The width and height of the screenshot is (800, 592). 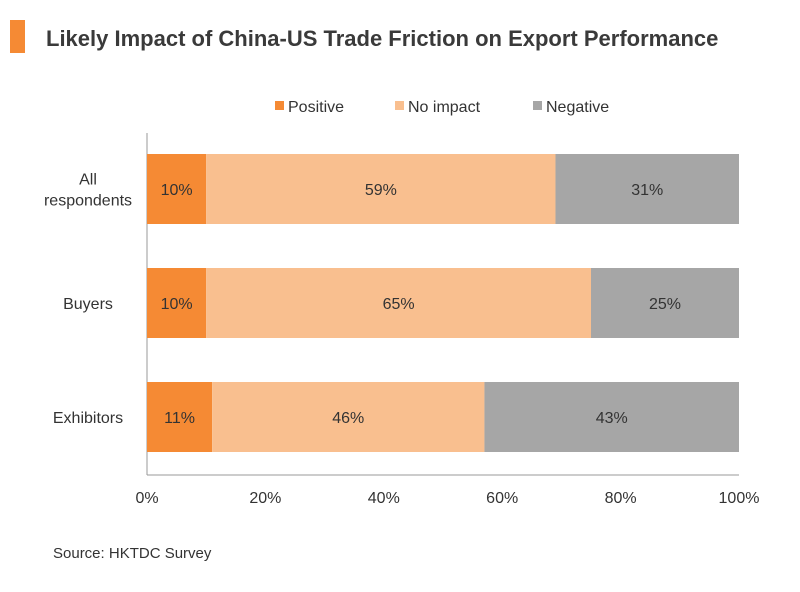 I want to click on data-label: 11%, so click(x=179, y=418).